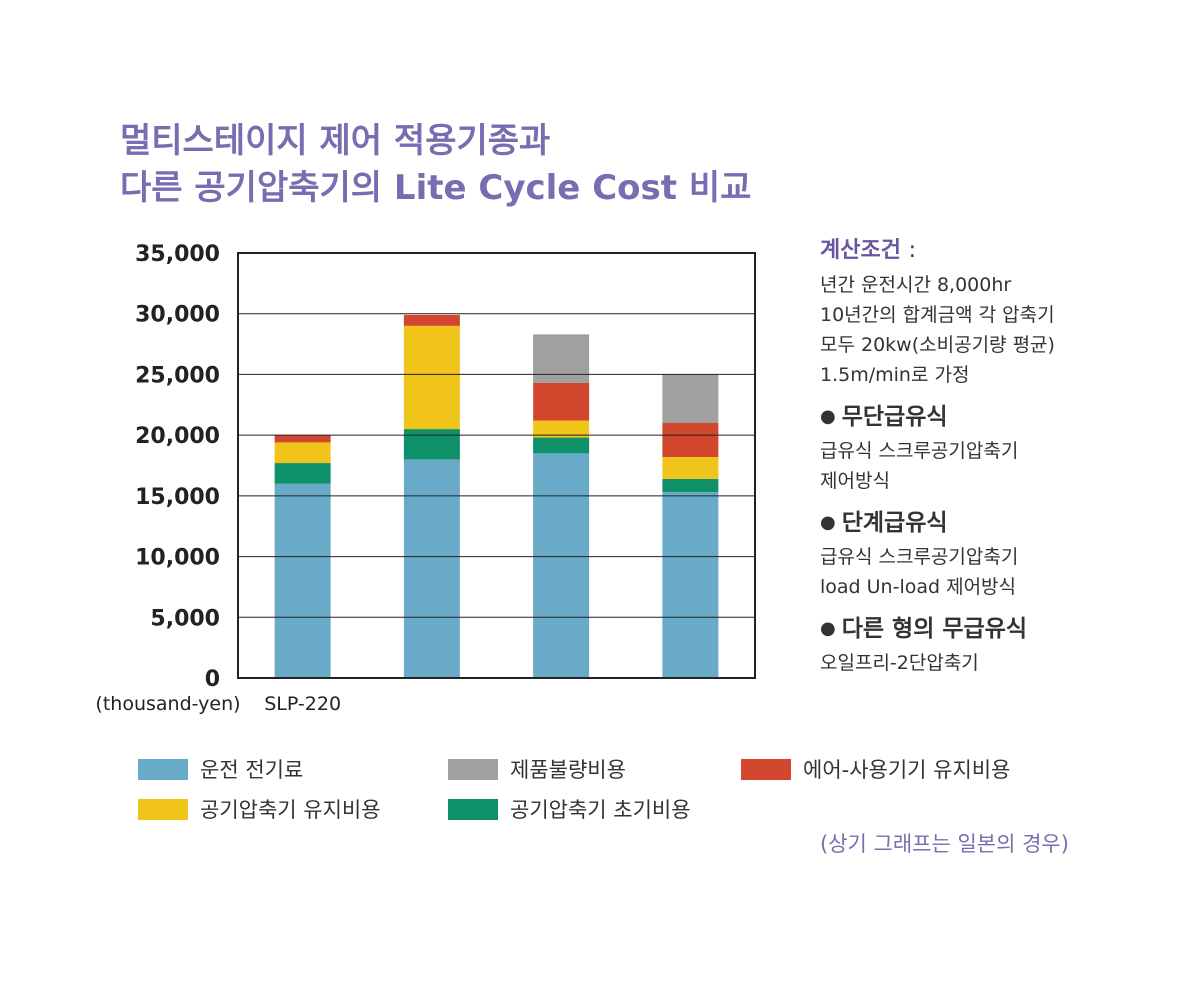 The image size is (1200, 981). Describe the element at coordinates (177, 558) in the screenshot. I see `y-tick-label: 10,000` at that location.